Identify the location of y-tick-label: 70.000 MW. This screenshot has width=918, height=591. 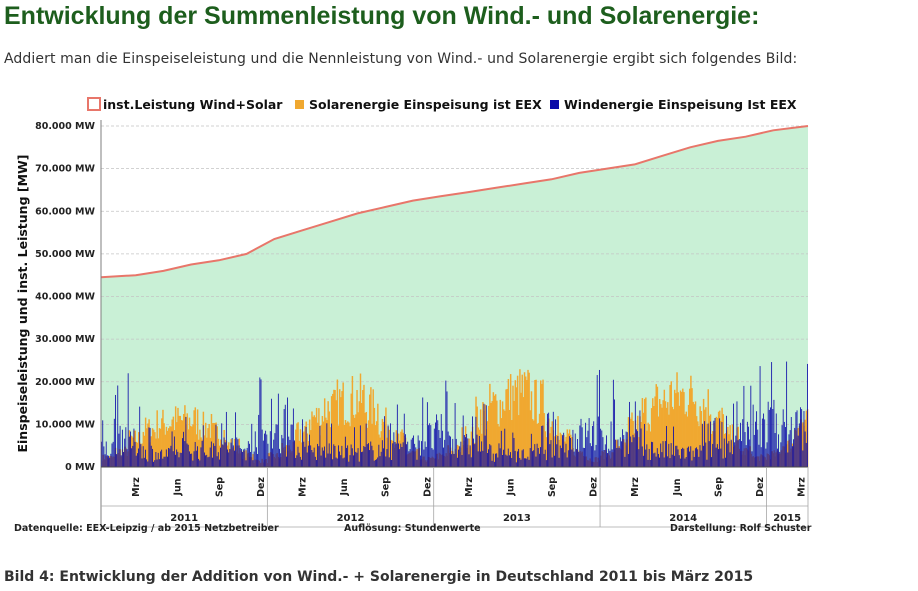
(65, 169).